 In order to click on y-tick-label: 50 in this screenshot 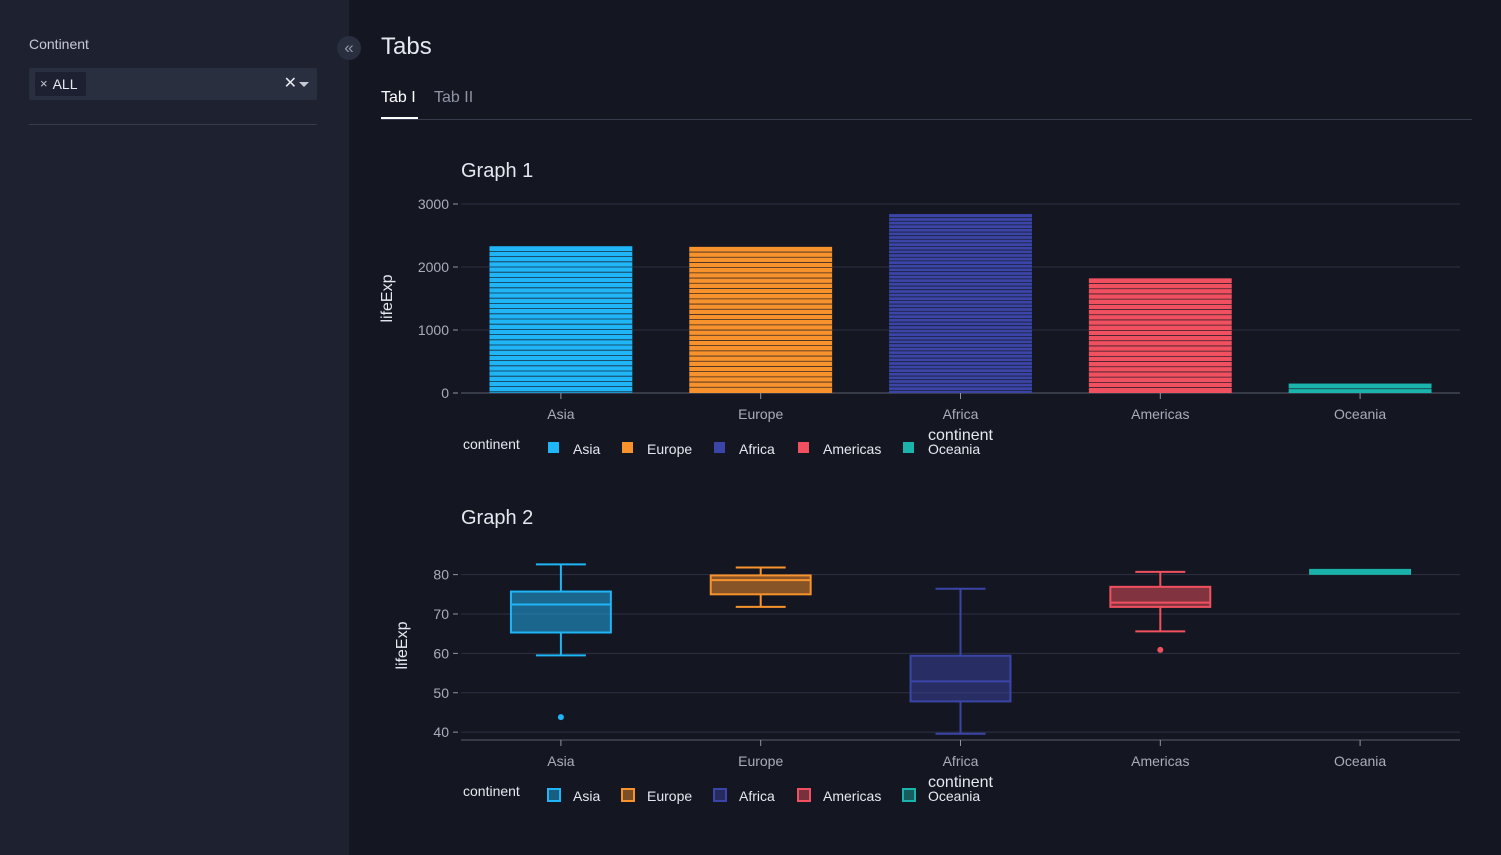, I will do `click(441, 693)`.